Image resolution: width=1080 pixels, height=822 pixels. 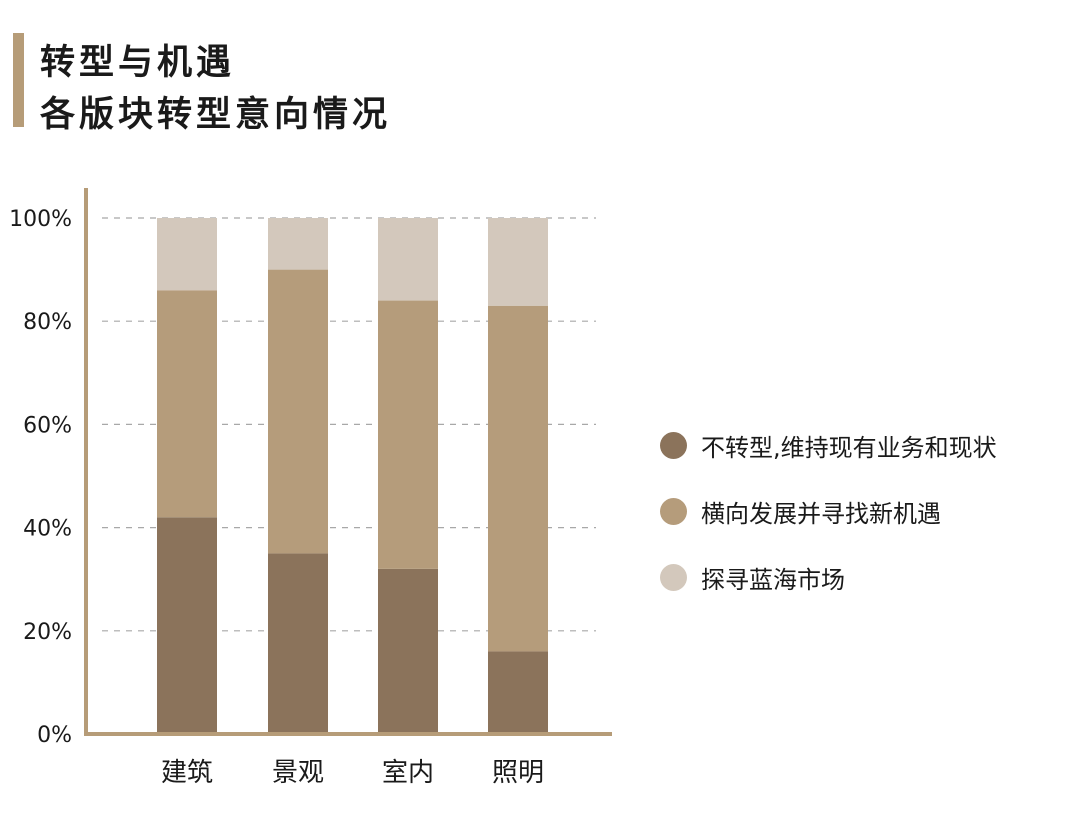 What do you see at coordinates (187, 773) in the screenshot?
I see `x-tick-label-0: 建筑` at bounding box center [187, 773].